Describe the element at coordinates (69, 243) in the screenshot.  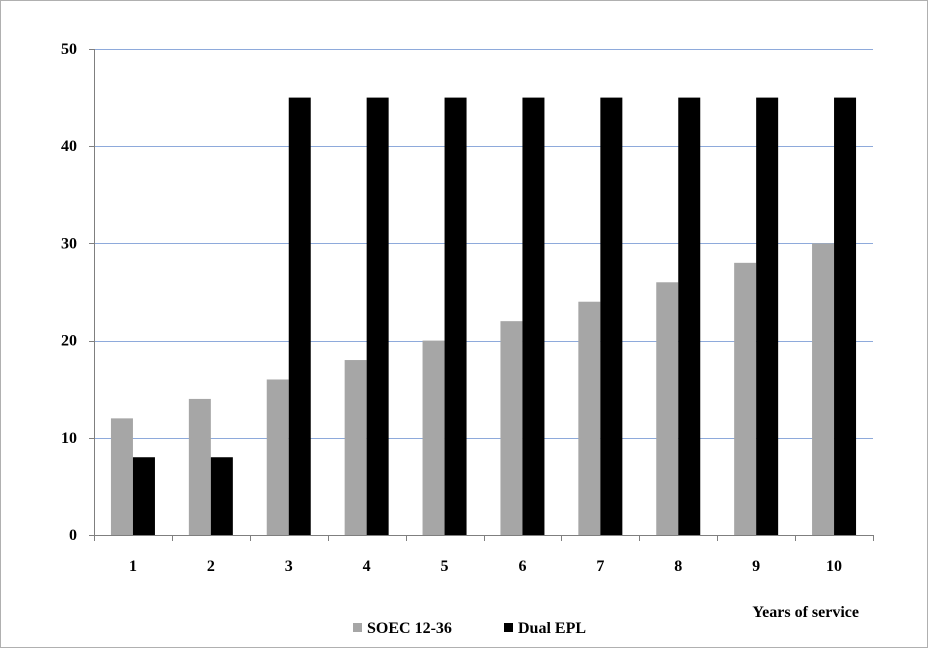
I see `y-tick-label: 30` at that location.